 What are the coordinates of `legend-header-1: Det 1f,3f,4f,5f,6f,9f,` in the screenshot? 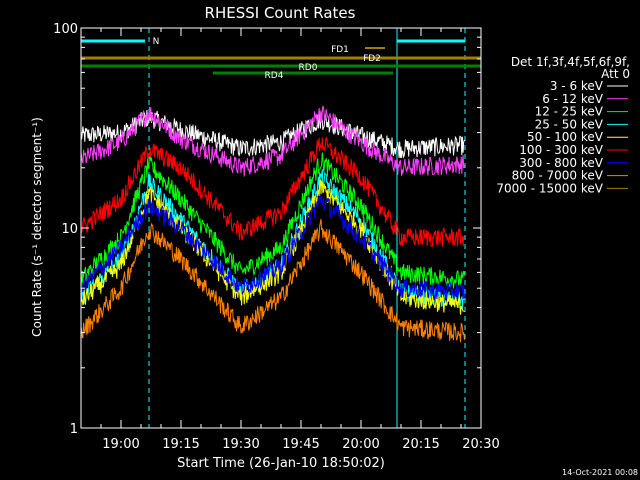 It's located at (570, 62).